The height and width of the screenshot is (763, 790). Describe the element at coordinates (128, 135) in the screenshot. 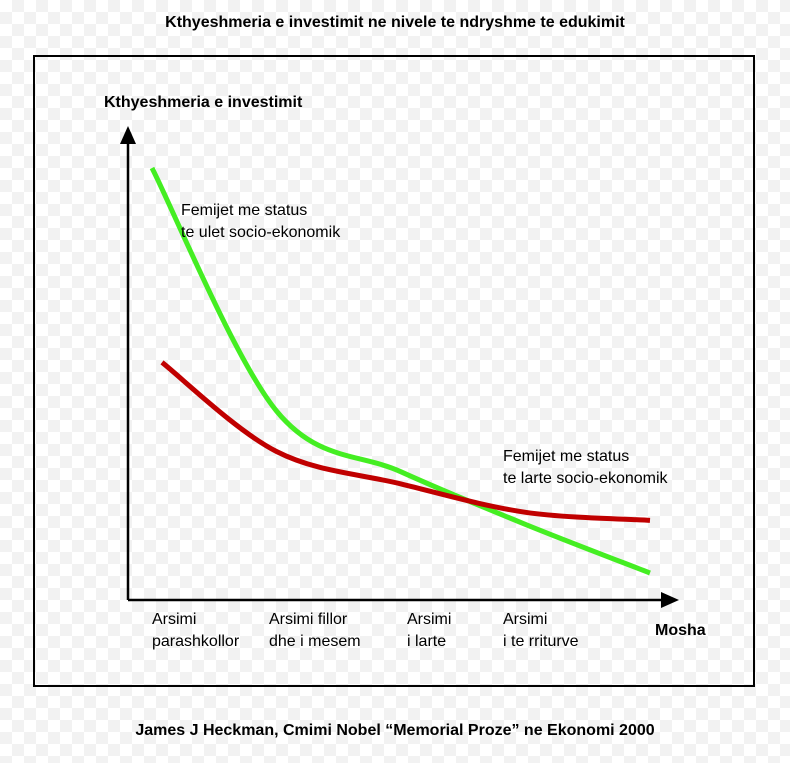

I see `y-axis-arrowhead` at that location.